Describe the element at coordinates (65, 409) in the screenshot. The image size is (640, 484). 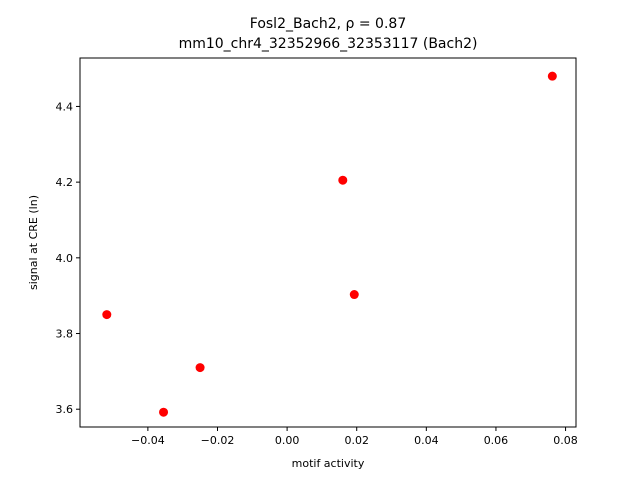
I see `y-tick-label: 3.6` at that location.